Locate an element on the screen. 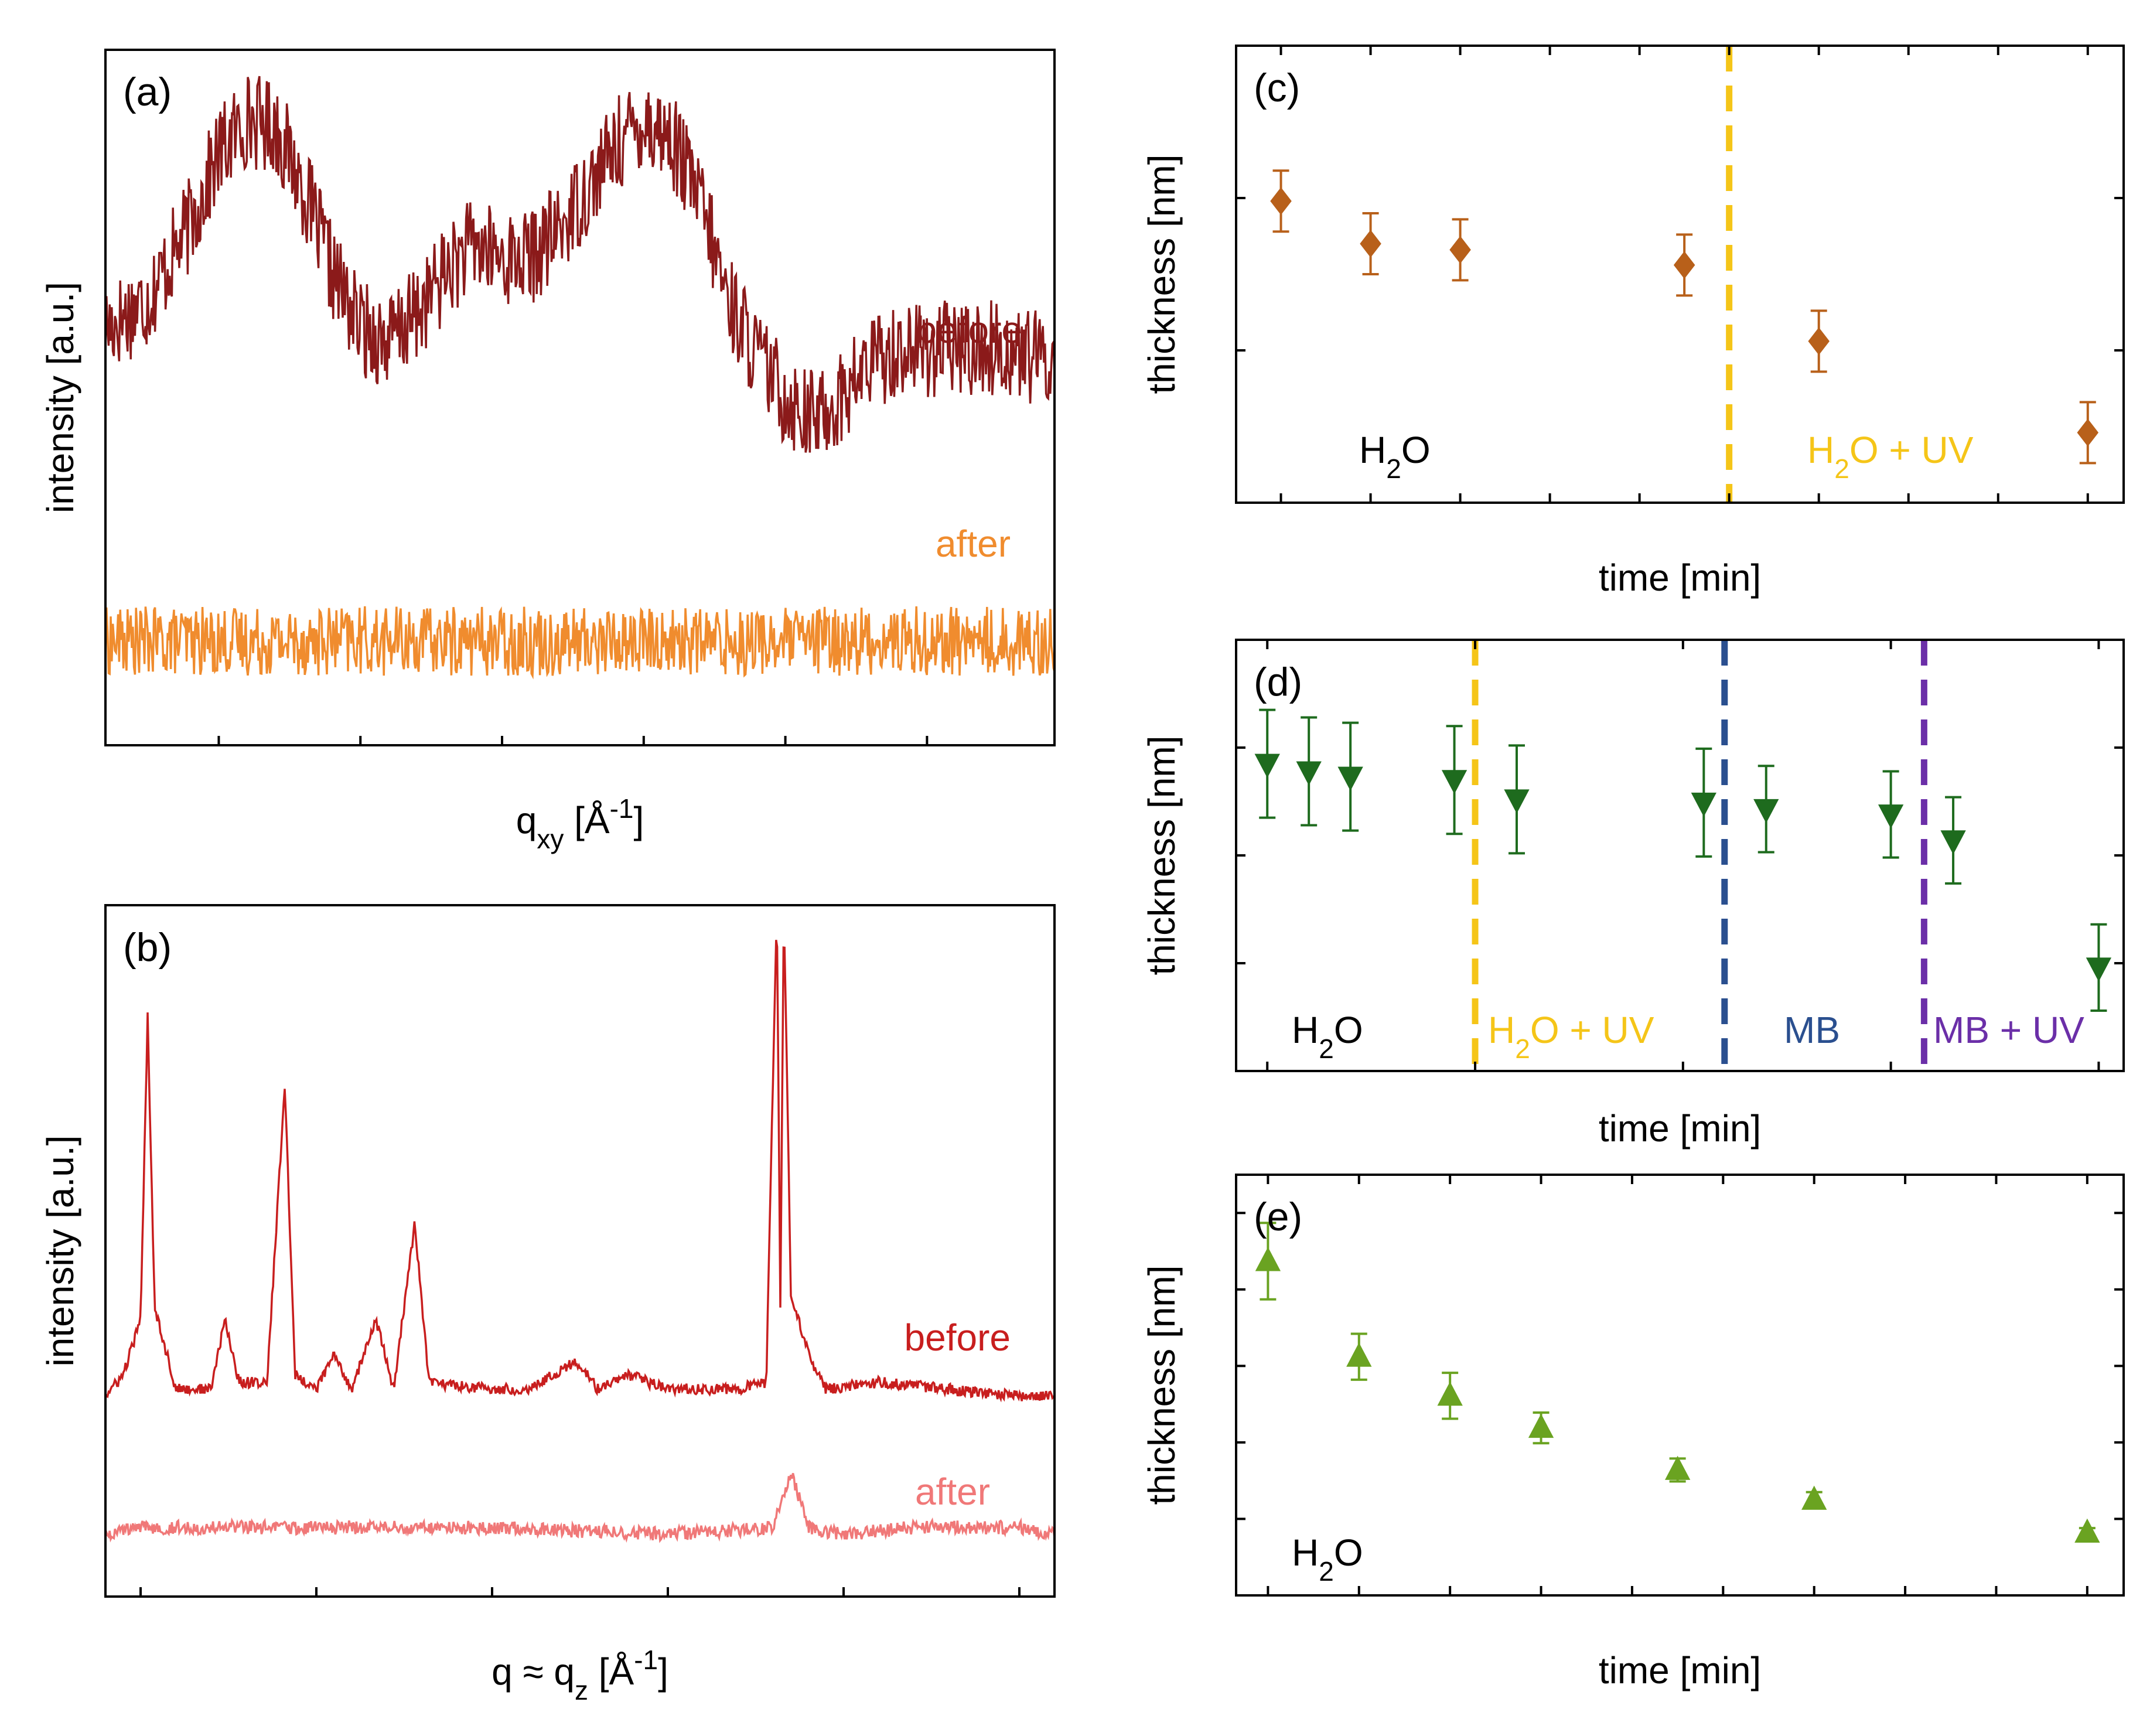  panel-c: time [min] thickness [nm] (c) H2O H2O + UV is located at coordinates (1633, 322).